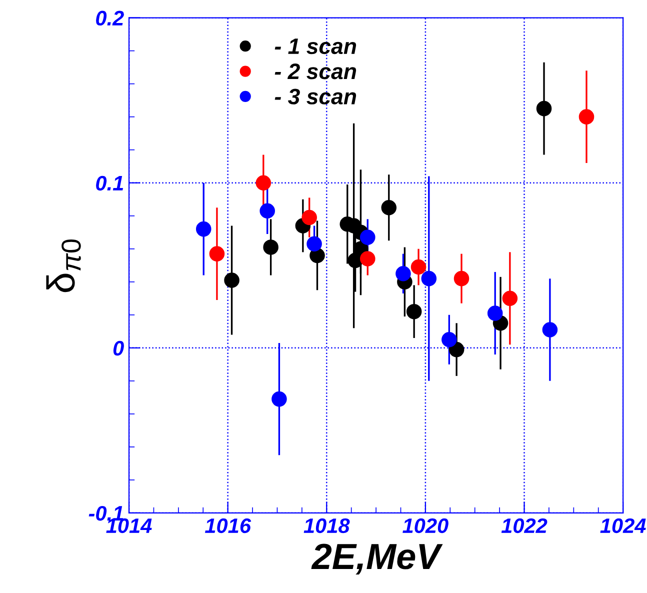  What do you see at coordinates (228, 526) in the screenshot?
I see `x-tick-label: 1016` at bounding box center [228, 526].